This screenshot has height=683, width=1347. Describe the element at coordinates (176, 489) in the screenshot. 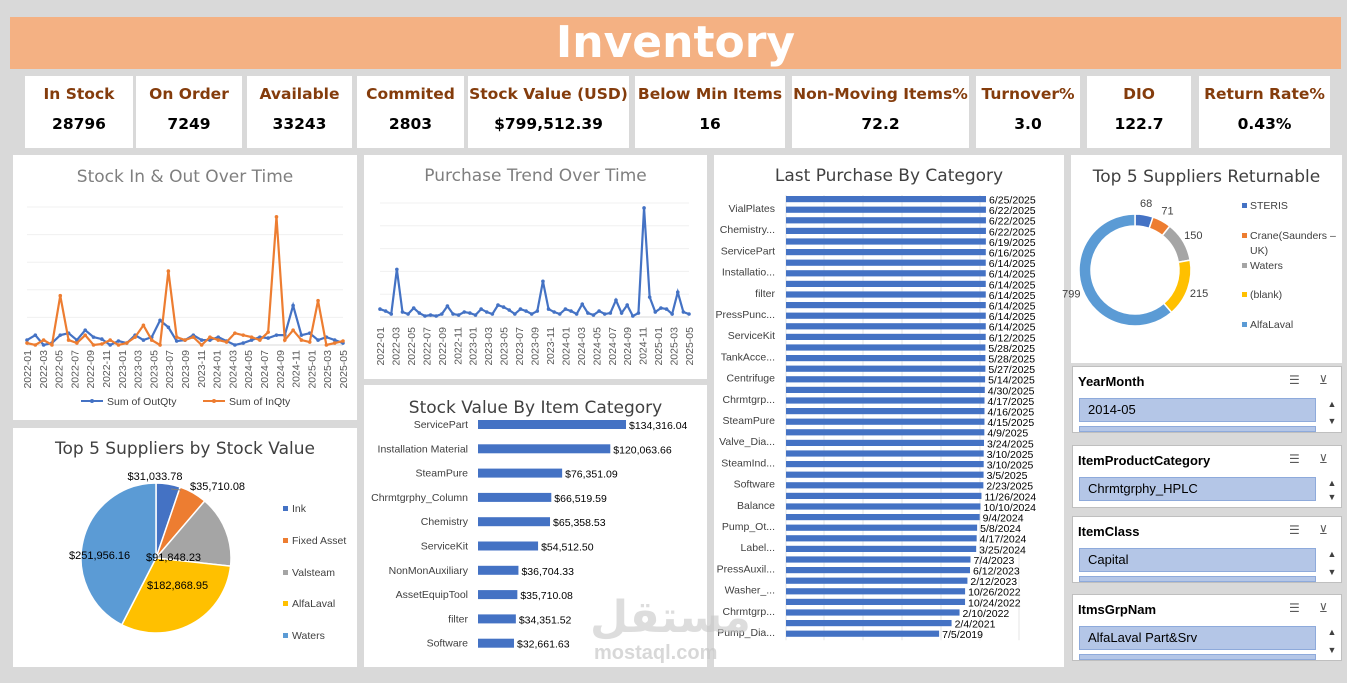

I see `leader-line` at that location.